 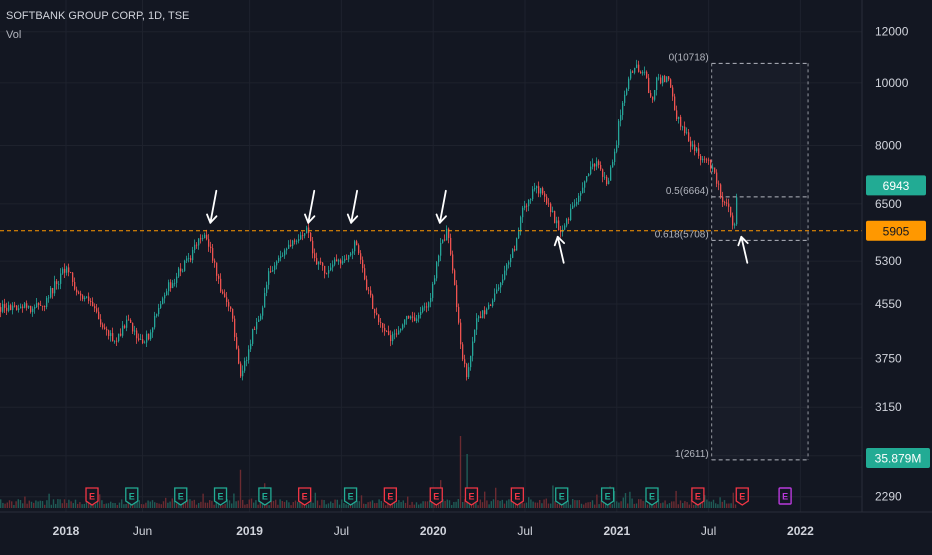 What do you see at coordinates (800, 531) in the screenshot?
I see `time-tick-label: 2022` at bounding box center [800, 531].